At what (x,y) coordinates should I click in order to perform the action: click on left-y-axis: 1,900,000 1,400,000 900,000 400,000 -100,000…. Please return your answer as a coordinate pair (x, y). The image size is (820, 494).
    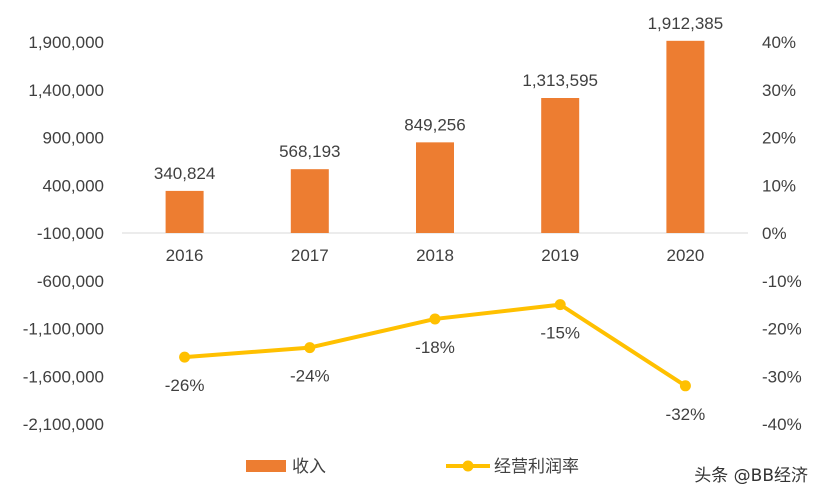
    Looking at the image, I should click on (63, 233).